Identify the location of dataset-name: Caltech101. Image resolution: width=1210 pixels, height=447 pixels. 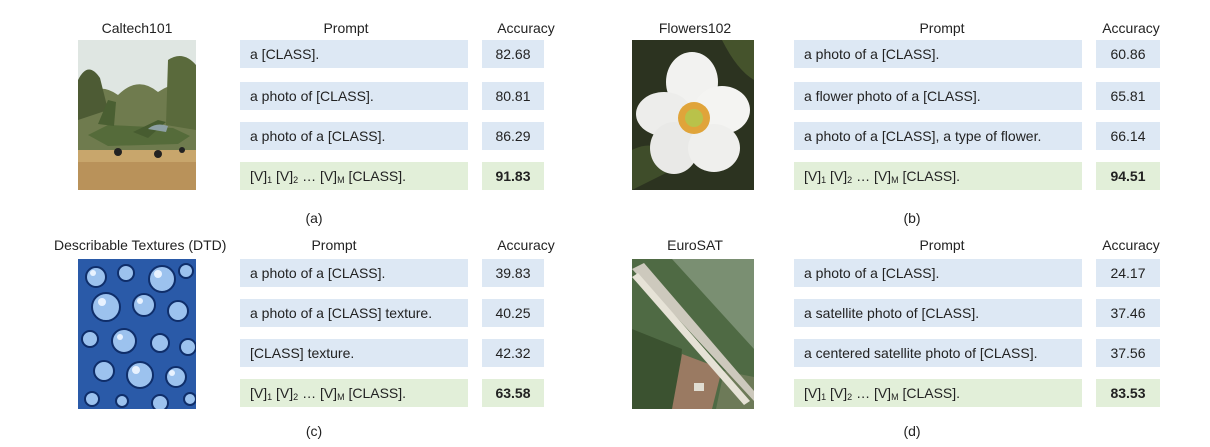
(137, 28).